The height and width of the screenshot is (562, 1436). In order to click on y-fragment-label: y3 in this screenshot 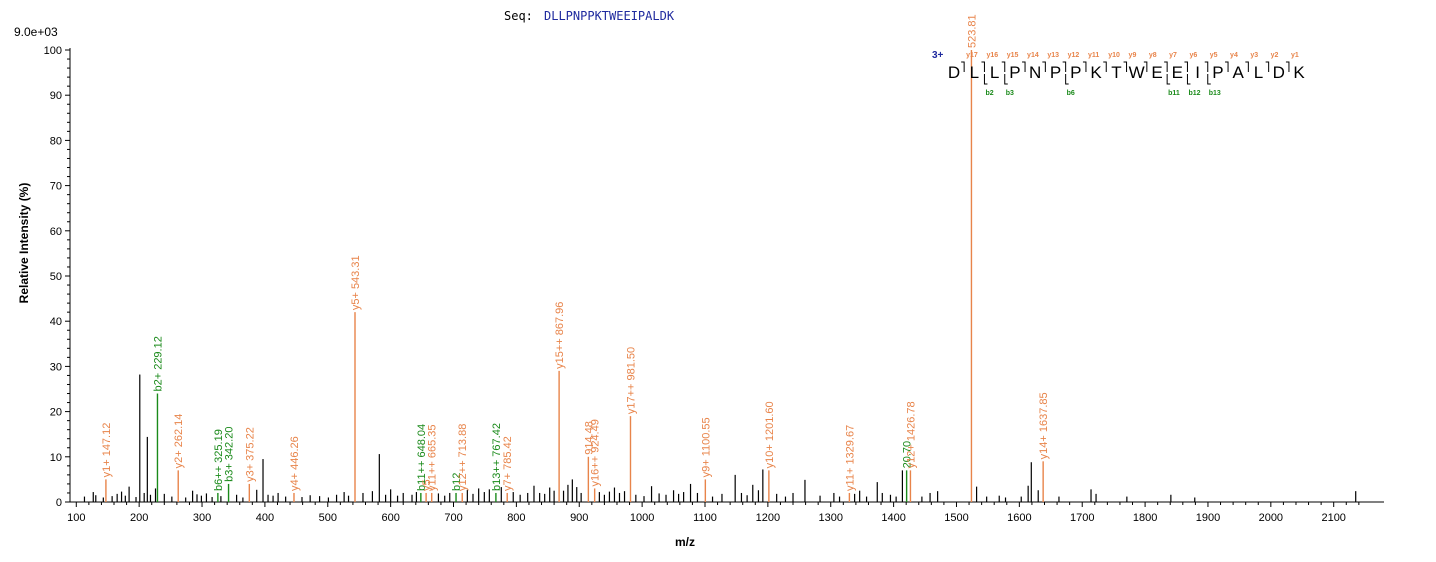, I will do `click(1254, 55)`.